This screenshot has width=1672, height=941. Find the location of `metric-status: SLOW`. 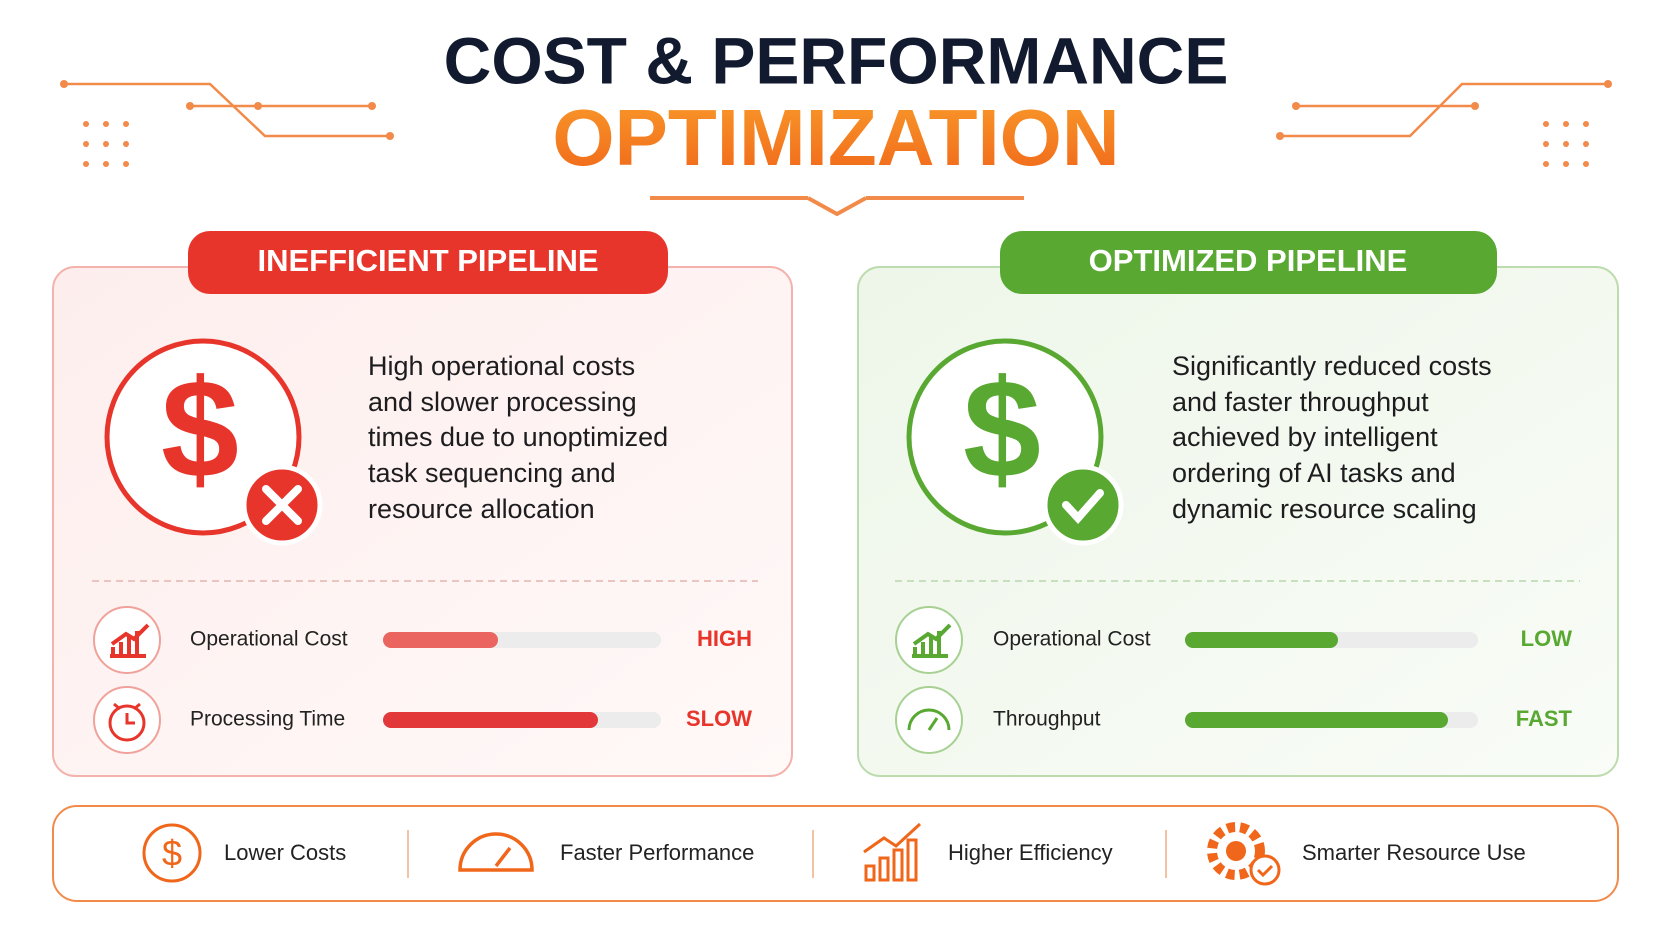

metric-status: SLOW is located at coordinates (719, 718).